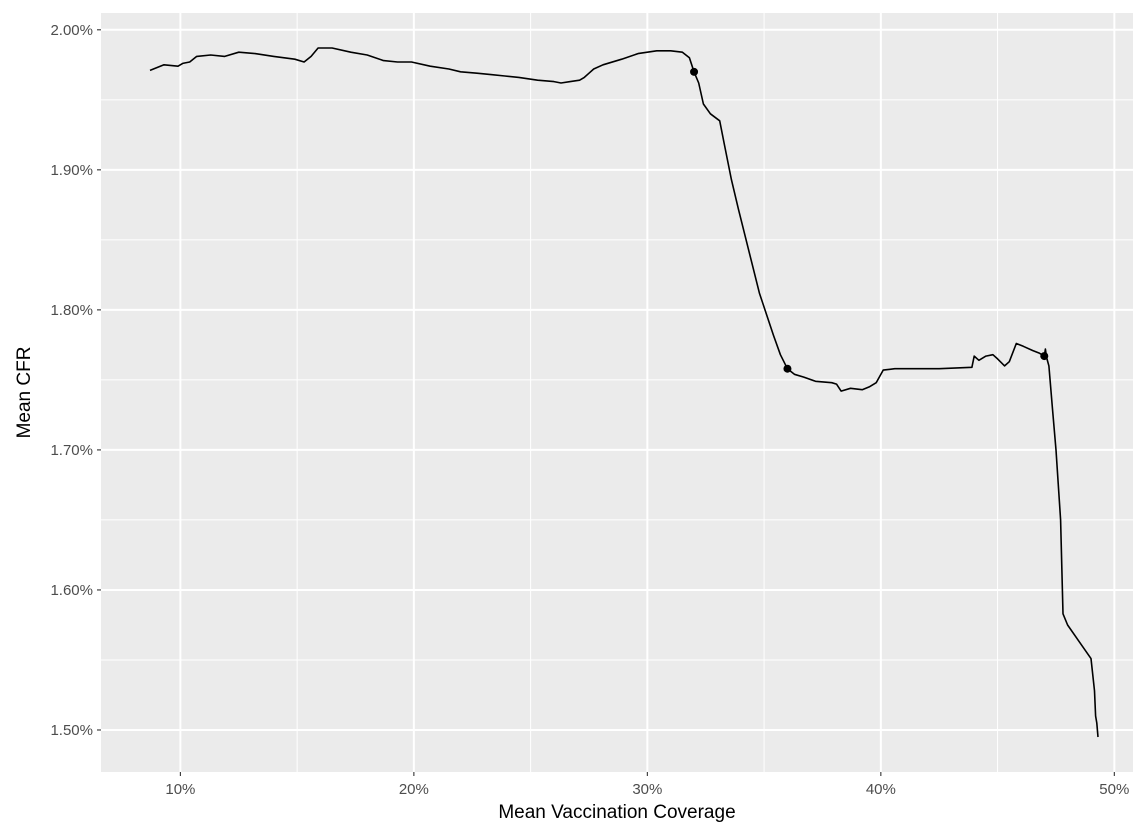  Describe the element at coordinates (414, 789) in the screenshot. I see `x-tick-label: 20%` at that location.